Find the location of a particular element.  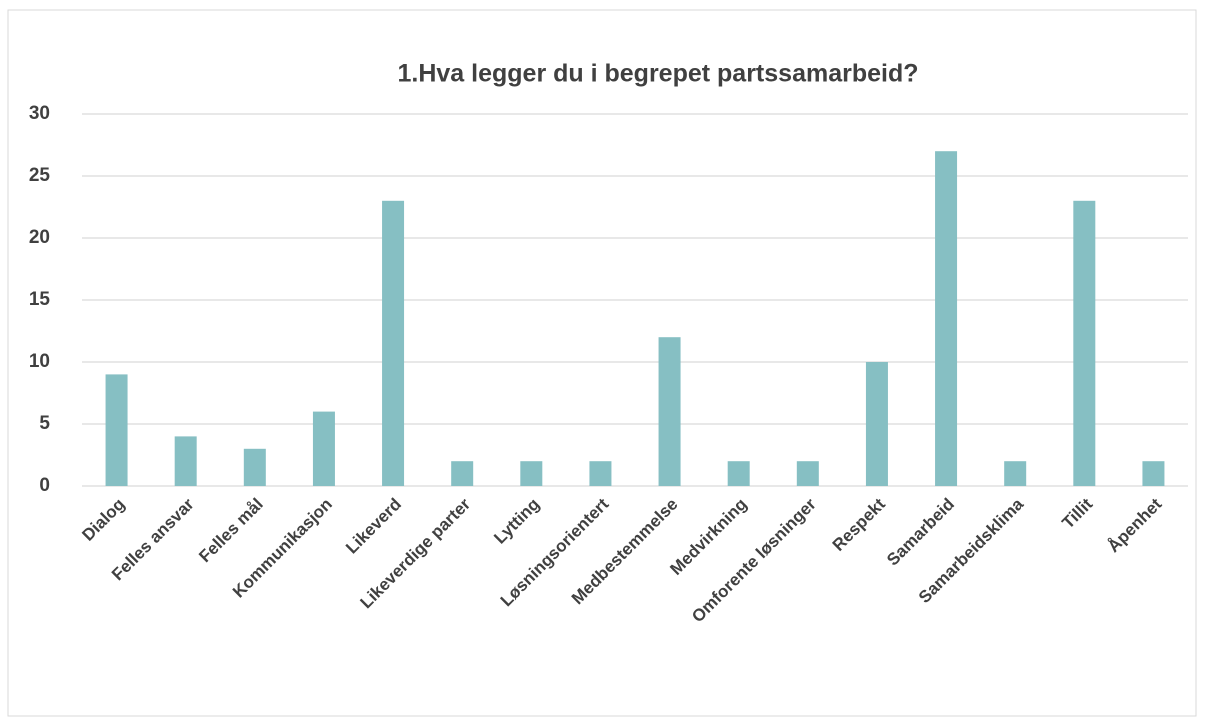

x-tick-label: Omforente løsninger is located at coordinates (754, 560).